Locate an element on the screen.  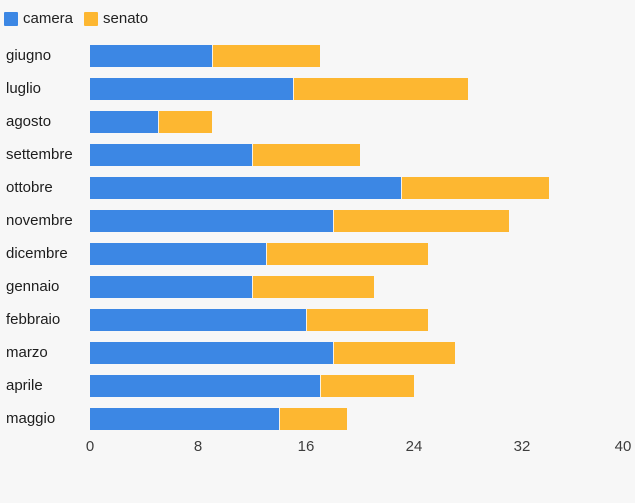
chart-row: luglio is located at coordinates (317, 94).